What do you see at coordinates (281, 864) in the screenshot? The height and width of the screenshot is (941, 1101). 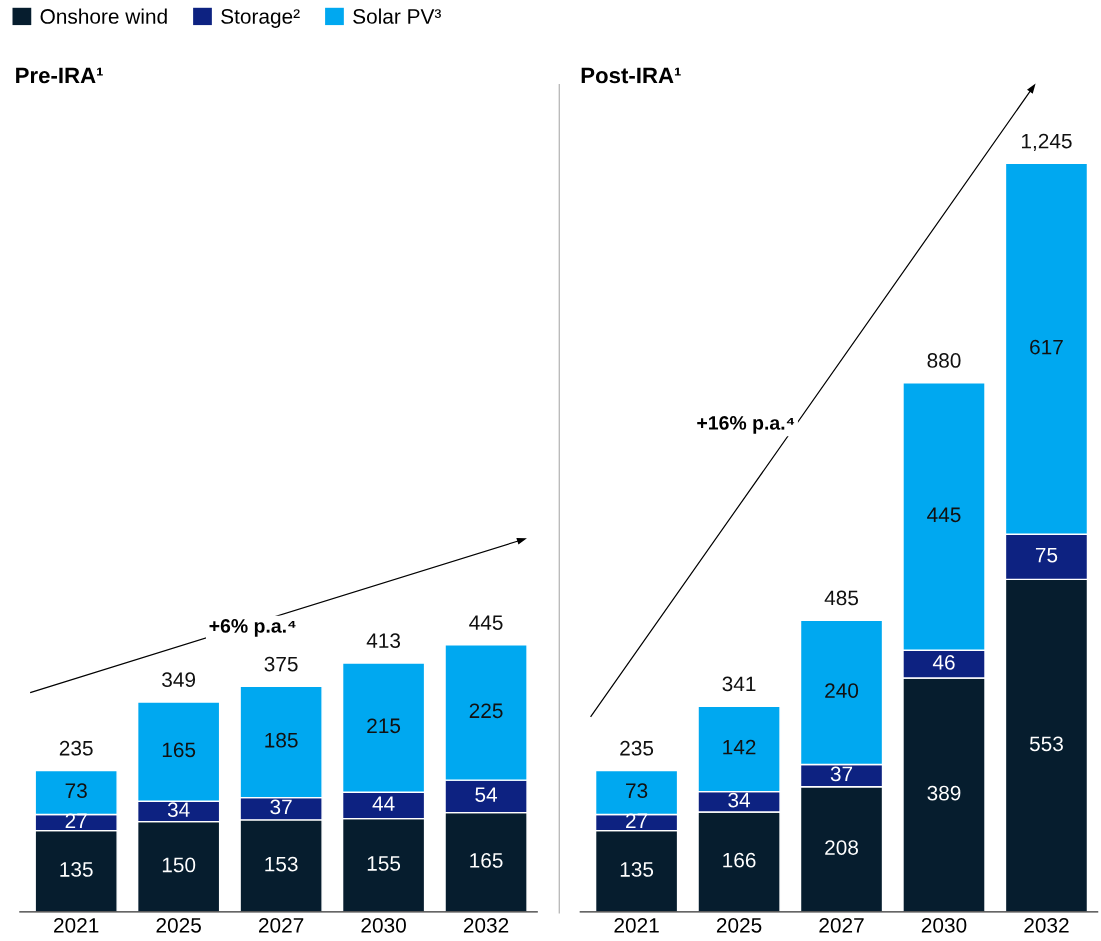 I see `data-label: 153` at bounding box center [281, 864].